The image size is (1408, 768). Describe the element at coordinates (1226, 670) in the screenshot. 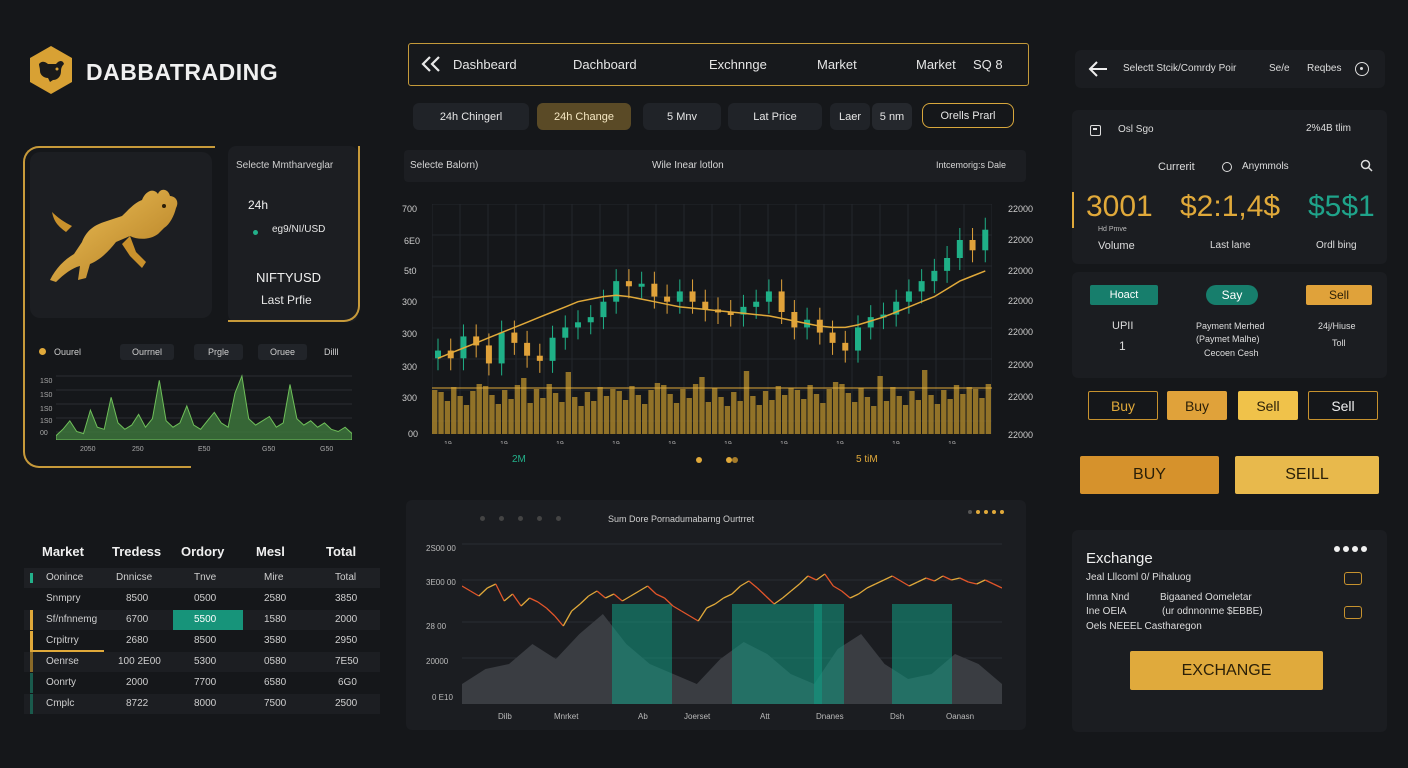

I see `exchange-button: EXCHANGE` at that location.